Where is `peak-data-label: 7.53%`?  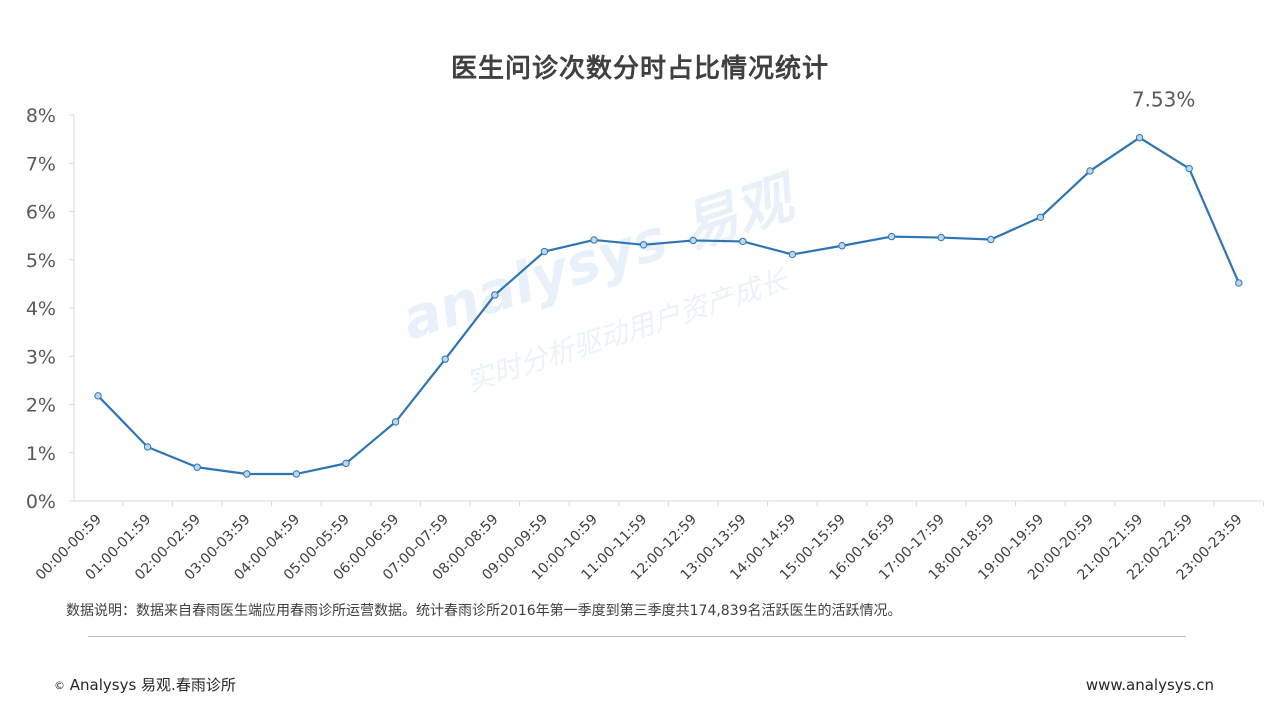 peak-data-label: 7.53% is located at coordinates (1164, 100).